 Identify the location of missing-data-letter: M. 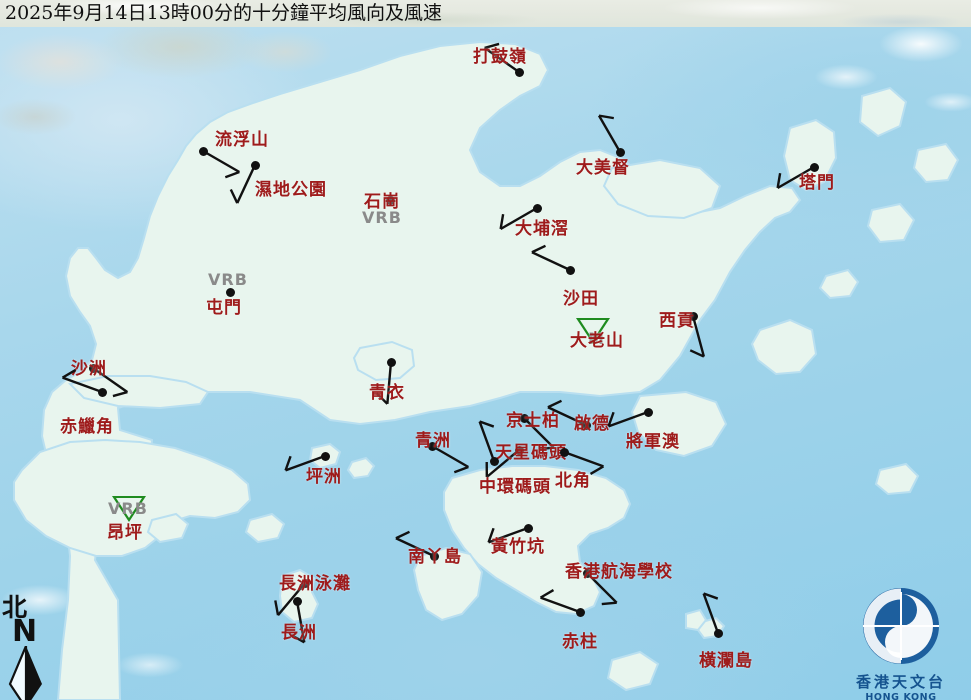
(596, 338).